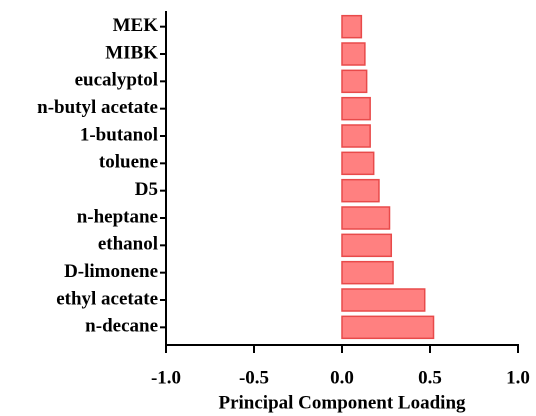  Describe the element at coordinates (119, 134) in the screenshot. I see `y-tick-label: 1-butanol` at that location.